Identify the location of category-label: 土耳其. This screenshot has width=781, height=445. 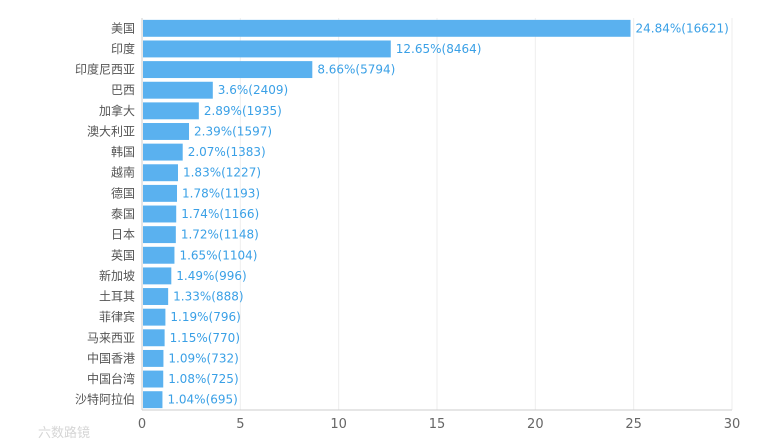
(117, 297).